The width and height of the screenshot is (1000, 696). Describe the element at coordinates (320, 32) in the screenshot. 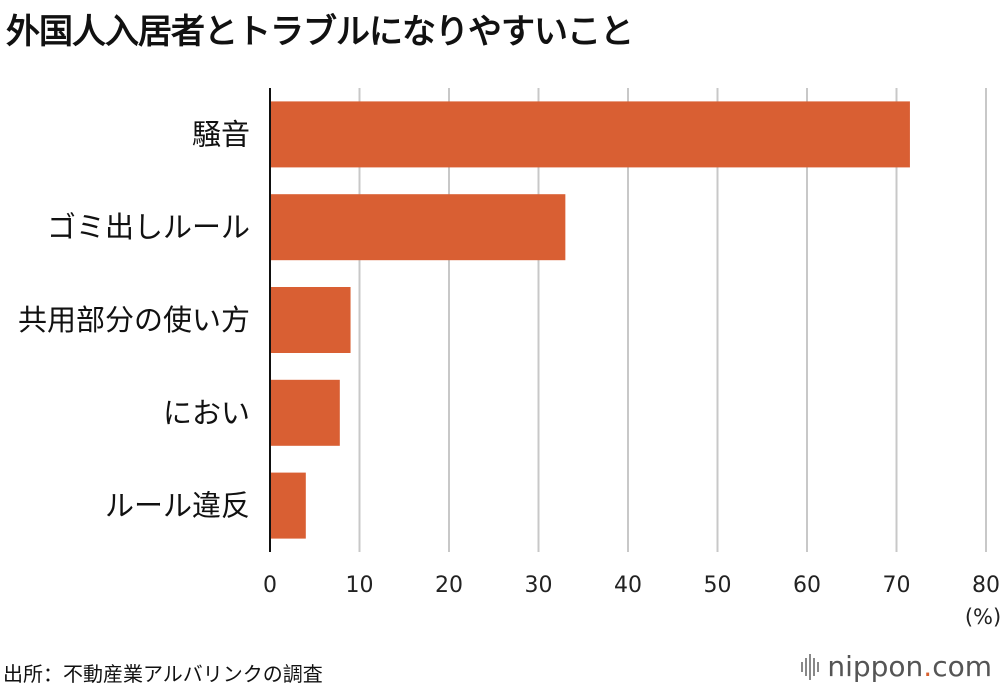

I see `chart-title: 外国人入居者とトラブルになりやすいこと` at that location.